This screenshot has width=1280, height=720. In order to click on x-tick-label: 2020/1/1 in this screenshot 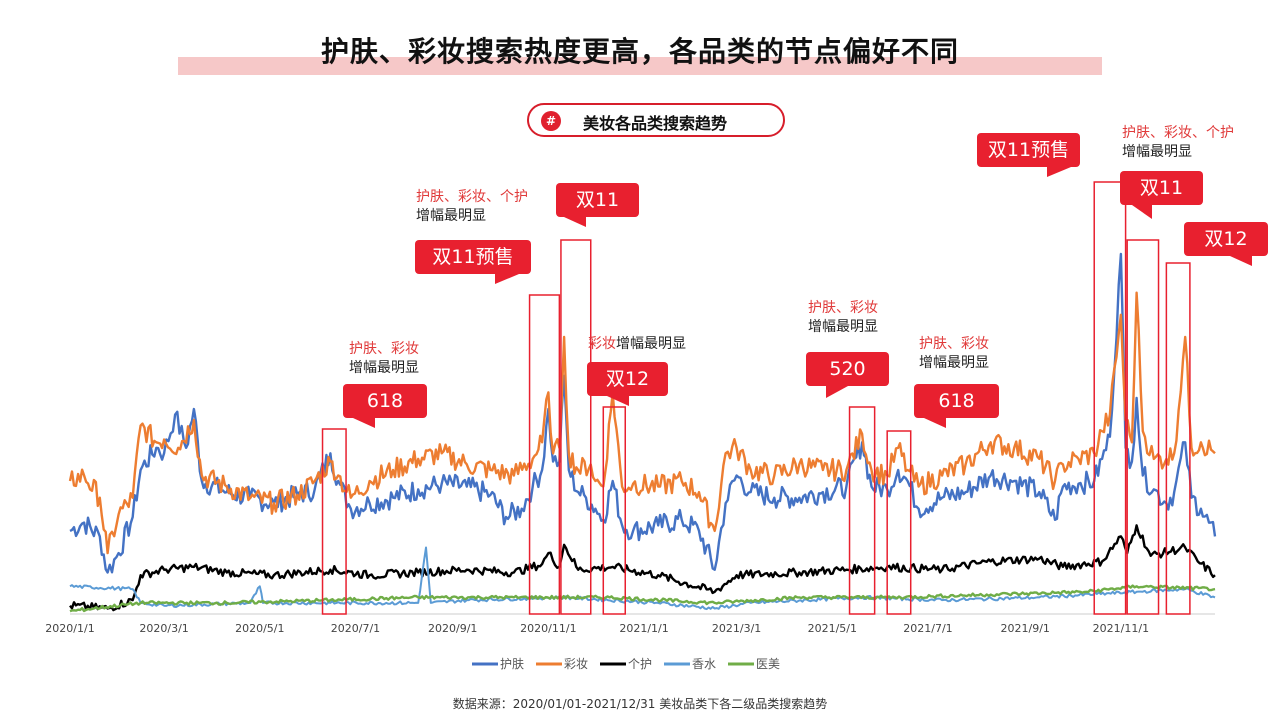, I will do `click(69, 628)`.